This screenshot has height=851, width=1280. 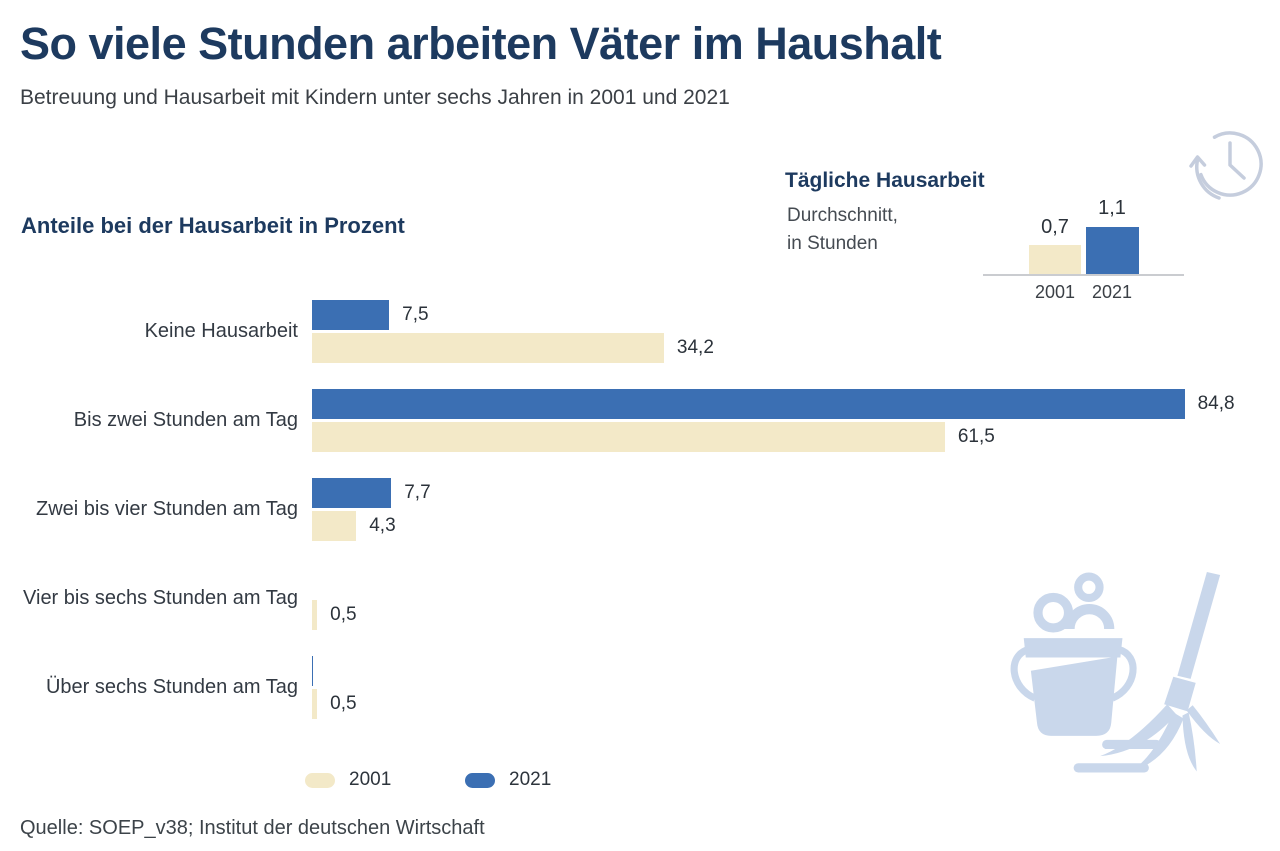 I want to click on bar-value-2021: 7,7, so click(x=417, y=492).